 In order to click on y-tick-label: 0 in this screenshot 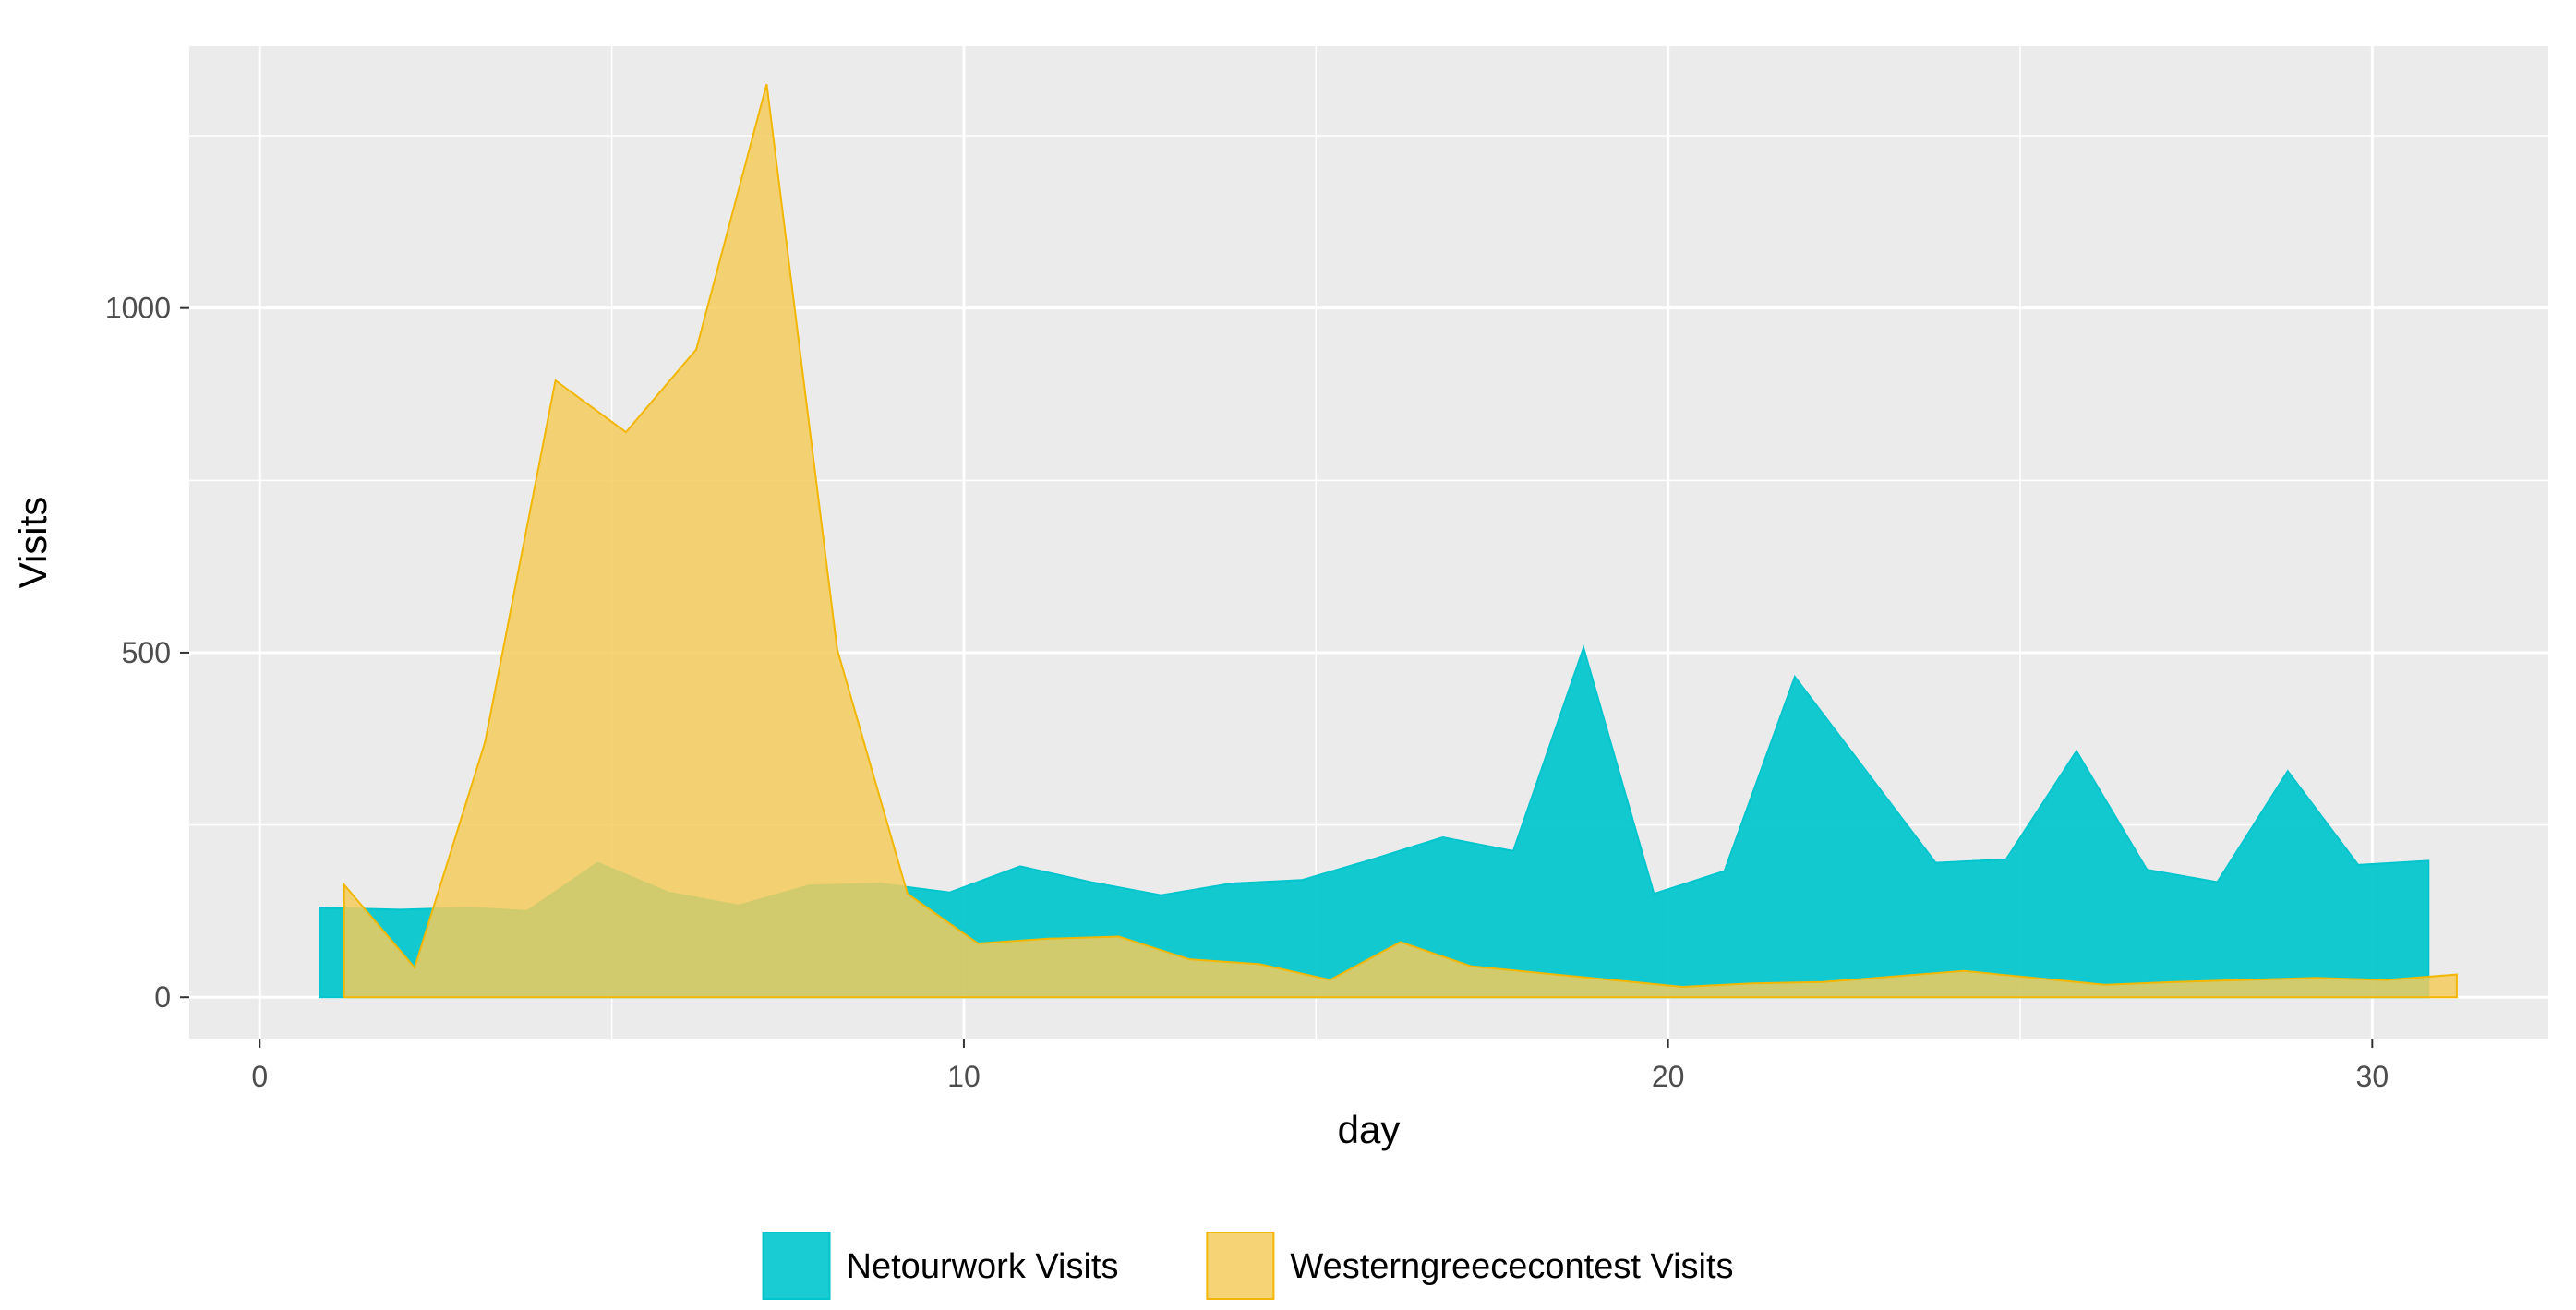, I will do `click(162, 997)`.